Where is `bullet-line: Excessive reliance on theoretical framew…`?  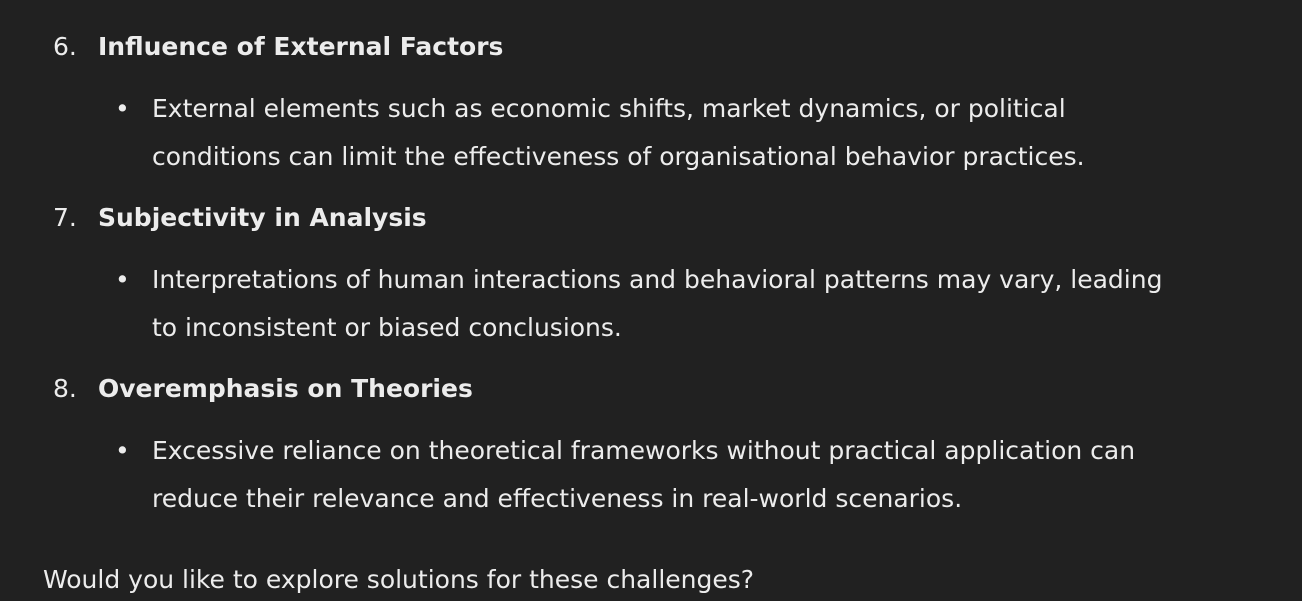 bullet-line: Excessive reliance on theoretical framew… is located at coordinates (644, 450).